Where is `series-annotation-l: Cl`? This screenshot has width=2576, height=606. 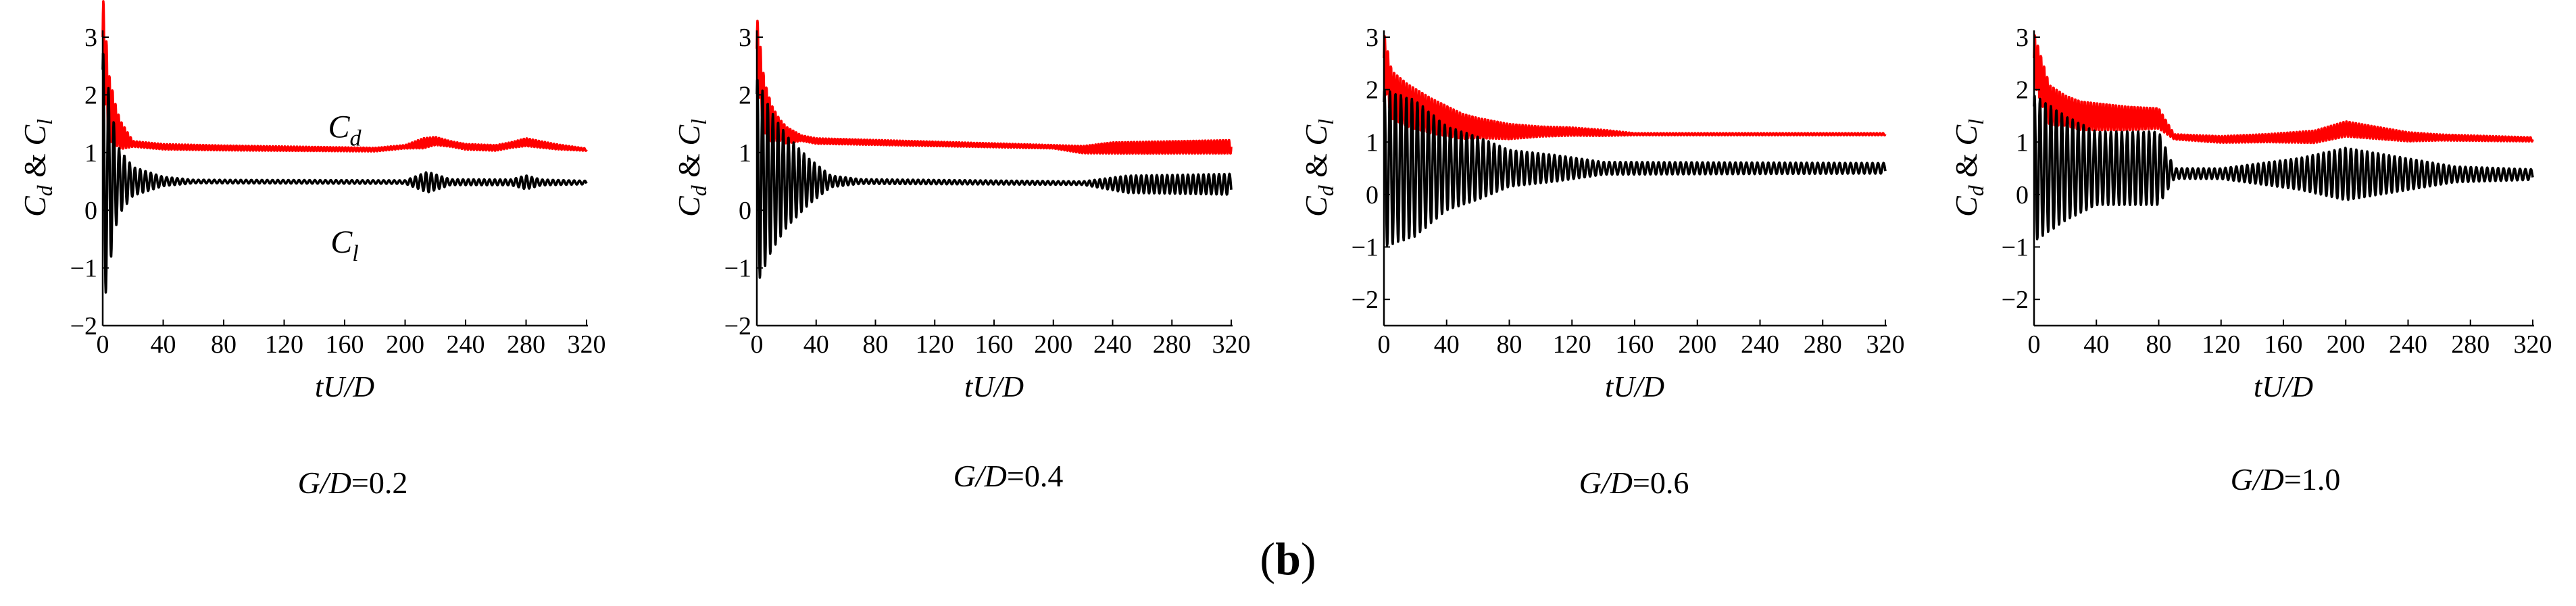 series-annotation-l: Cl is located at coordinates (344, 245).